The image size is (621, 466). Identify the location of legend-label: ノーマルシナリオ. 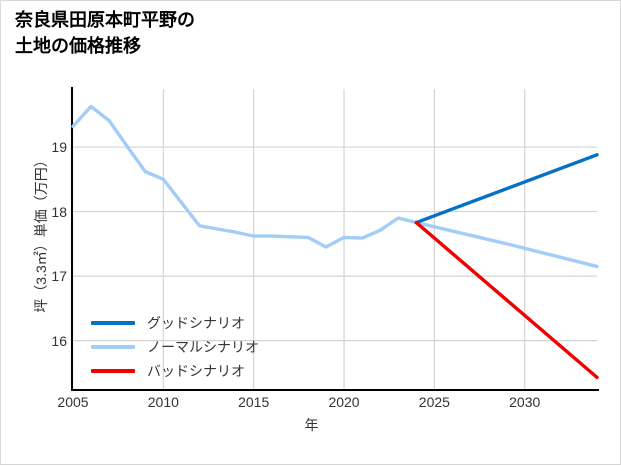
(203, 347).